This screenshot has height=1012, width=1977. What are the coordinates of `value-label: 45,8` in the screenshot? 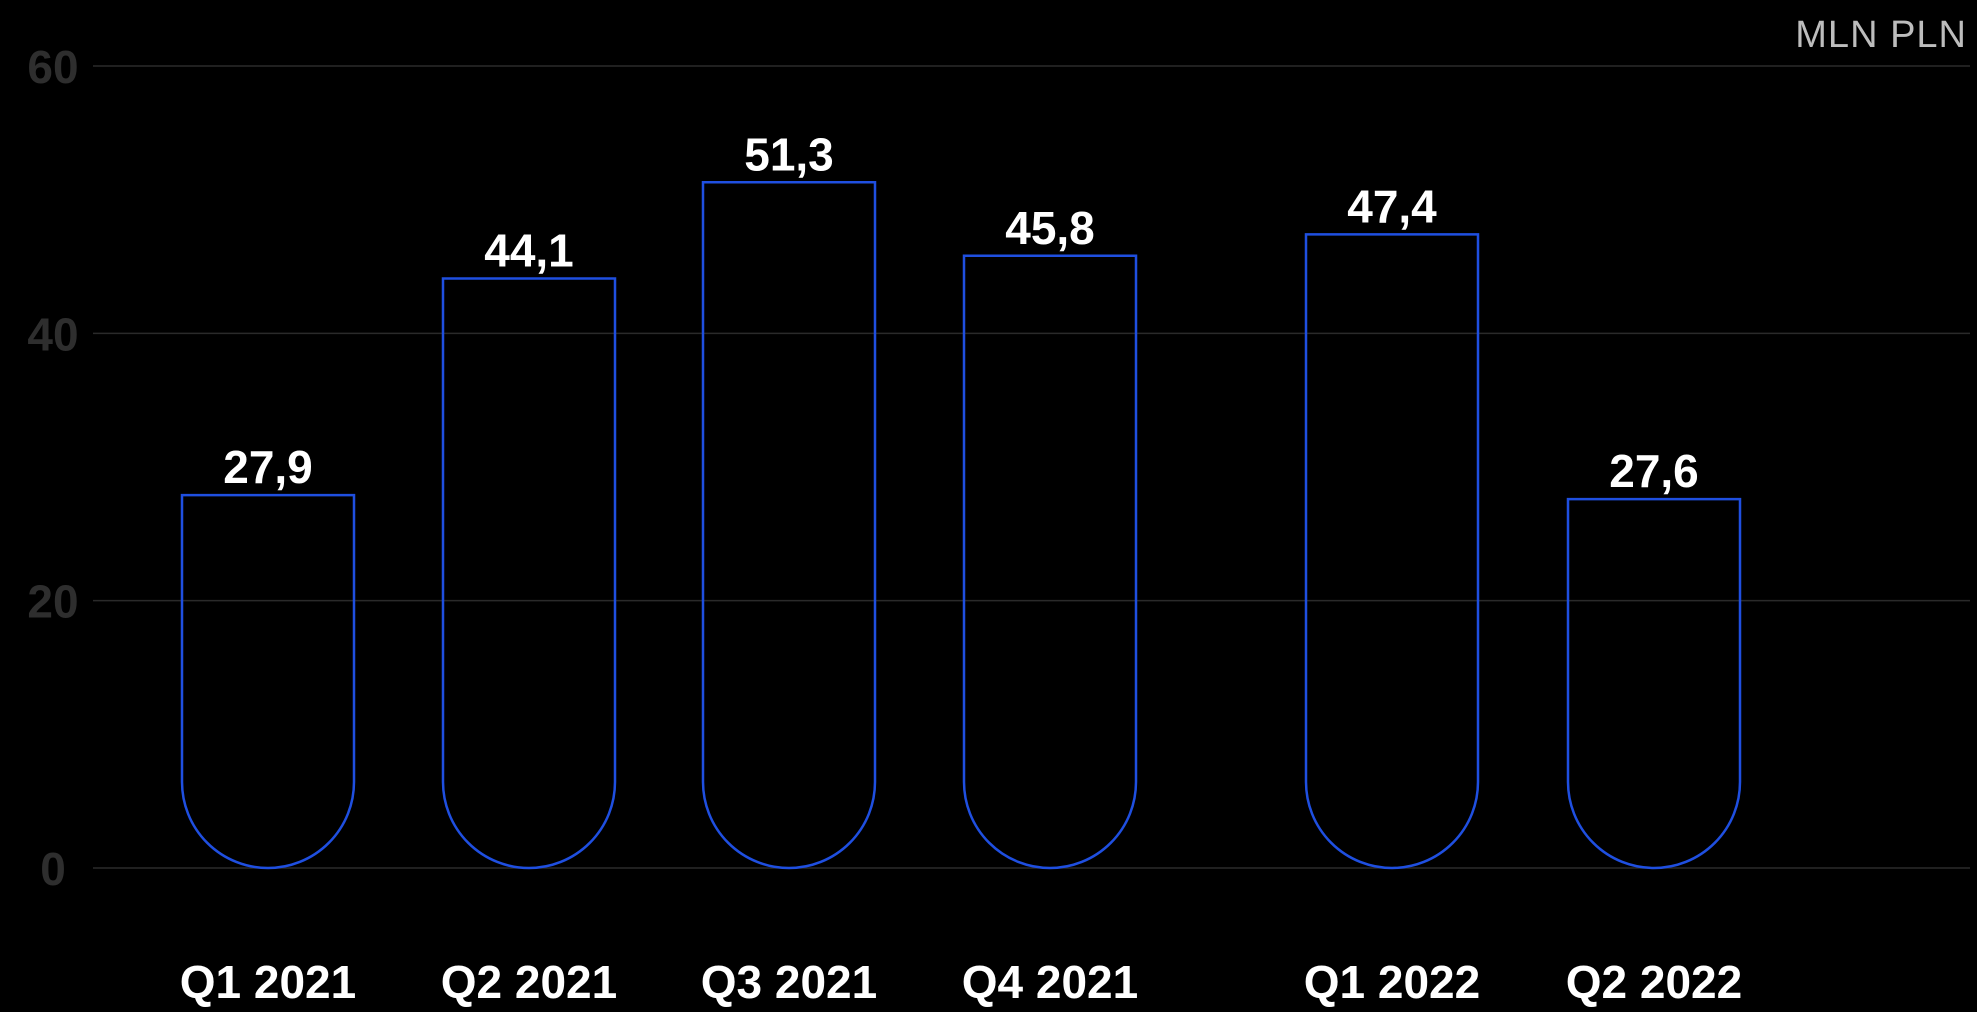 It's located at (1050, 228).